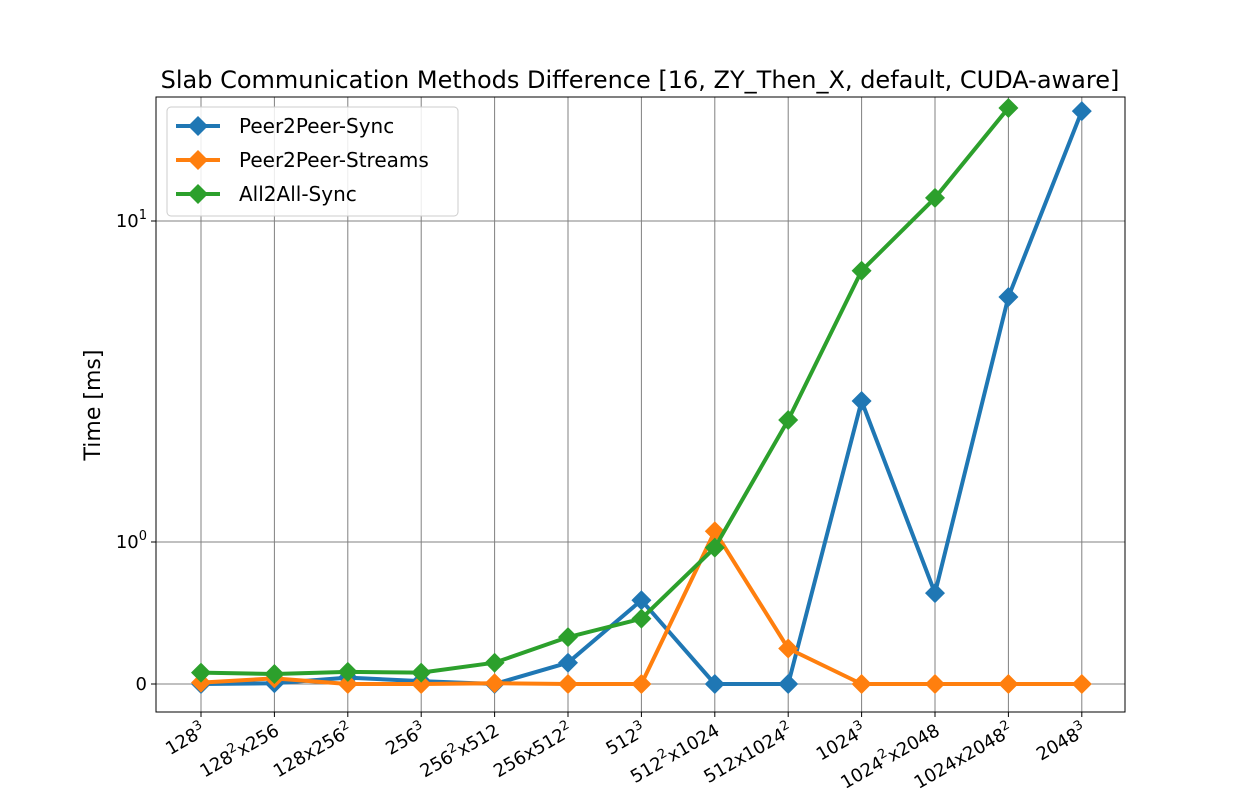 The height and width of the screenshot is (800, 1250). Describe the element at coordinates (533, 750) in the screenshot. I see `x-tick-label: 256x5122` at that location.